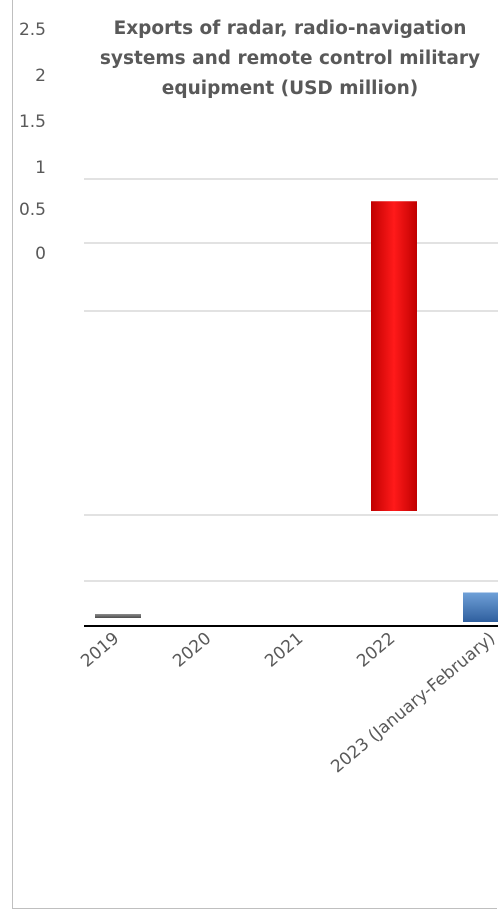  Describe the element at coordinates (100, 650) in the screenshot. I see `x-tick-label: 2019` at that location.